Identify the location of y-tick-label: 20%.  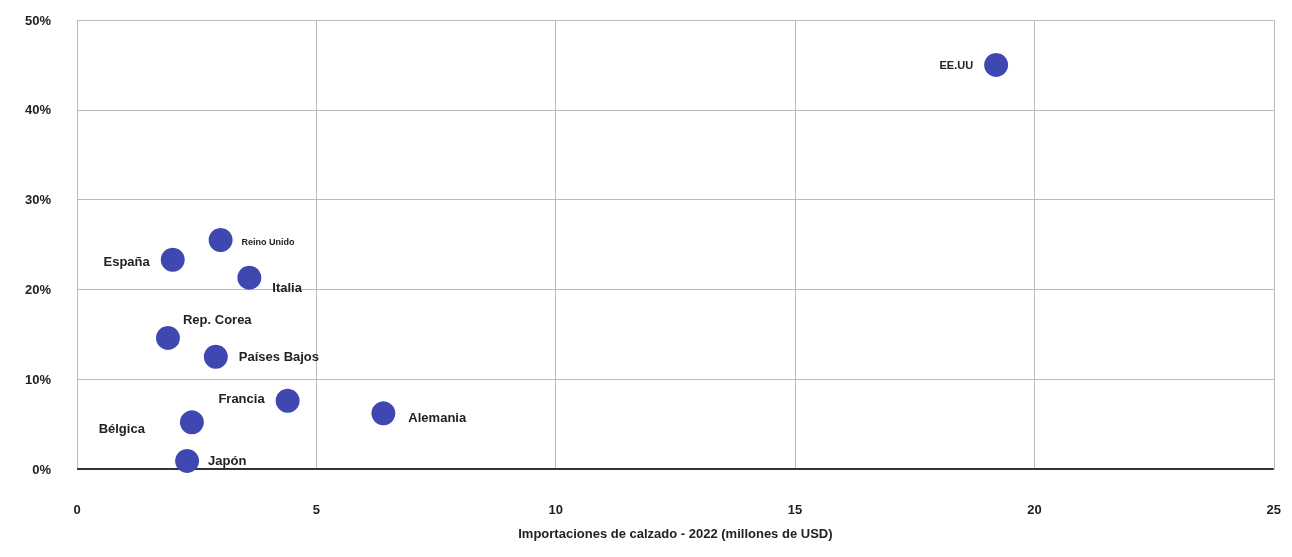
(38, 289).